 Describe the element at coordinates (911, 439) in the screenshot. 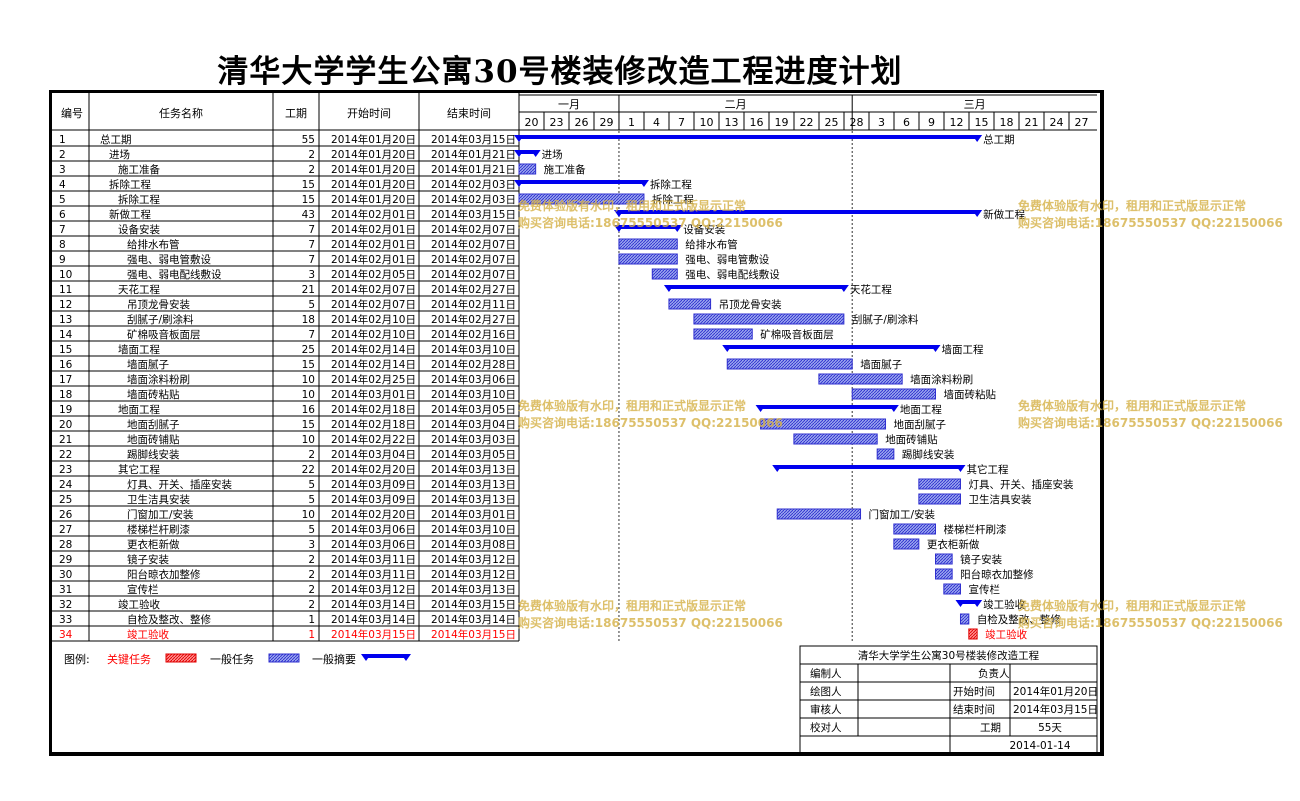

I see `bar-label: 地面砖铺贴` at that location.